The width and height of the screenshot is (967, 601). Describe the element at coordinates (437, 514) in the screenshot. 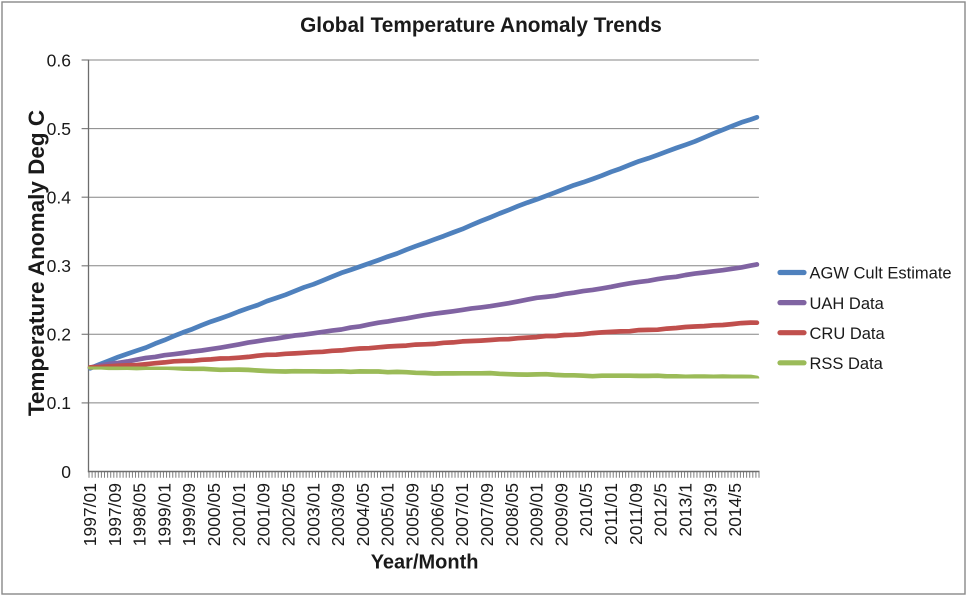

I see `svg-text: 2006/05` at that location.